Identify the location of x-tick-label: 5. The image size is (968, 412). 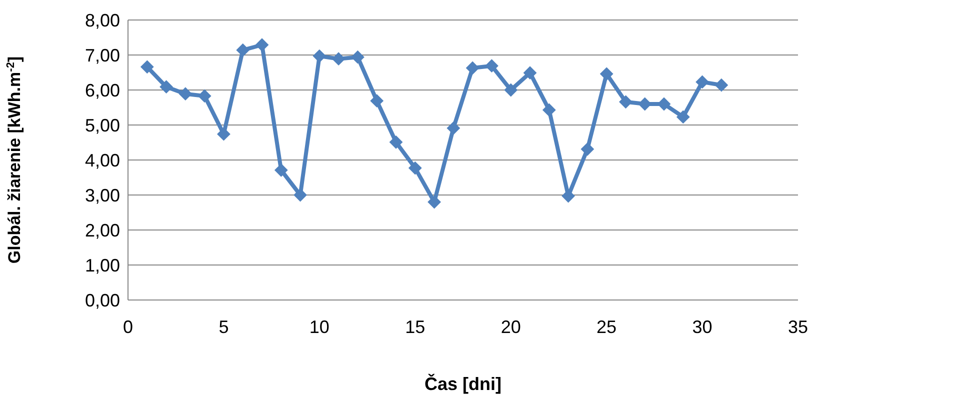
(223, 326).